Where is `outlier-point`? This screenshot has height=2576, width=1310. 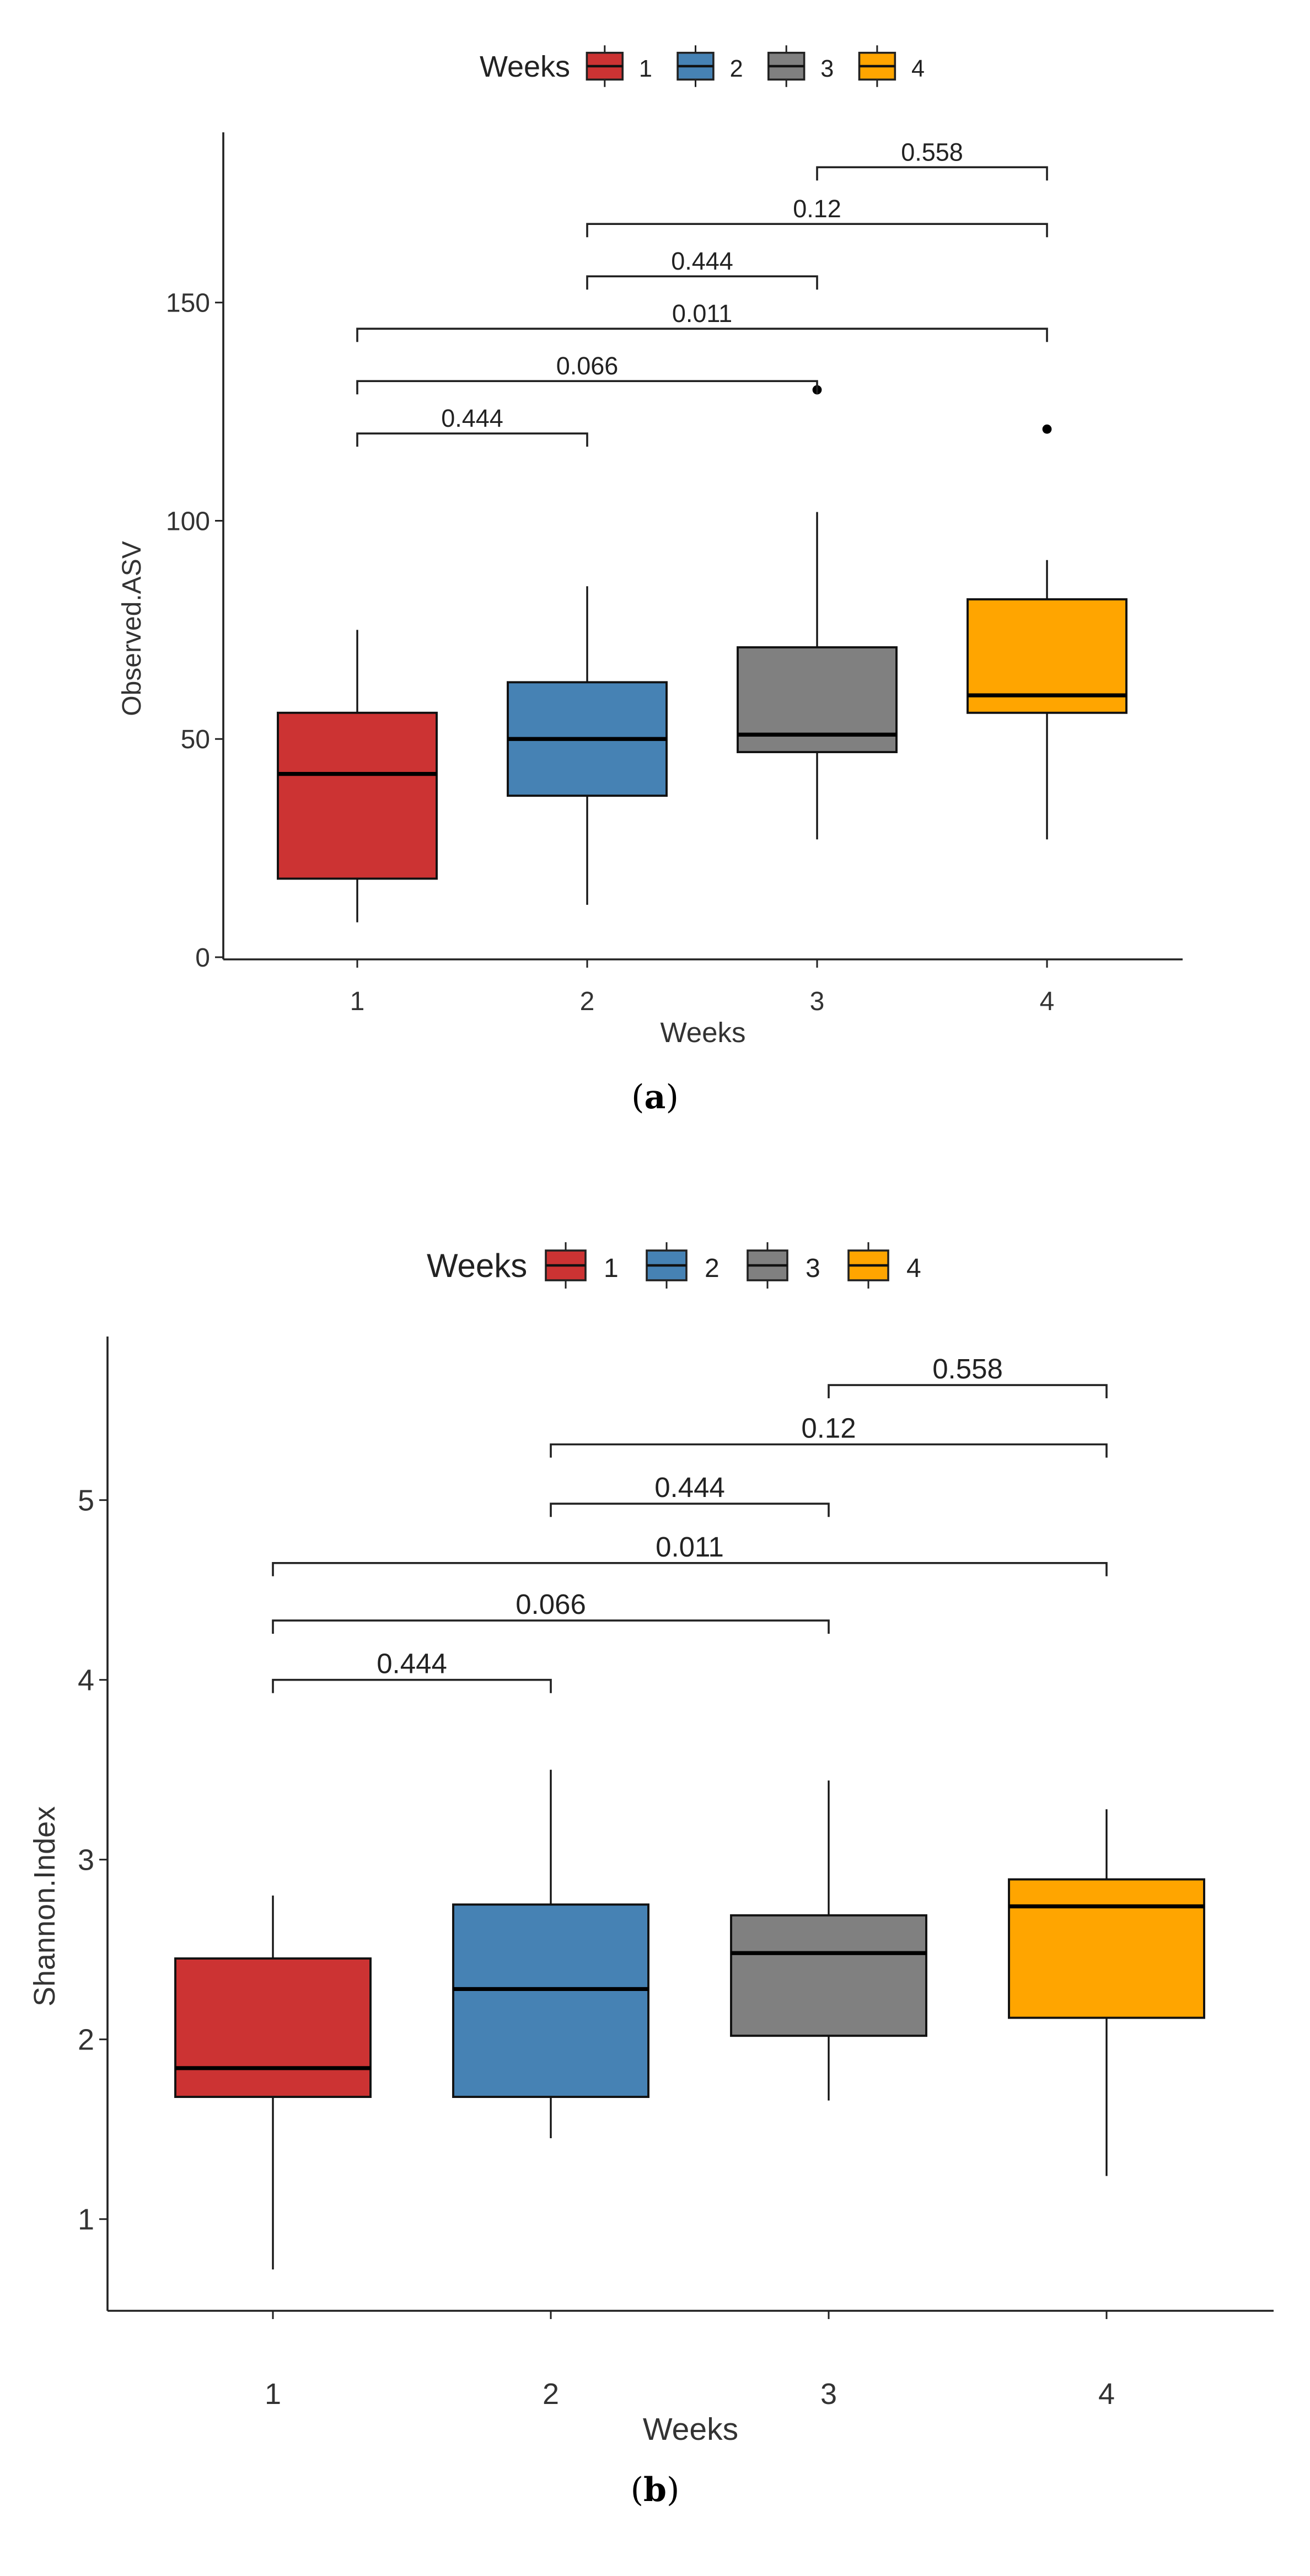 outlier-point is located at coordinates (1047, 429).